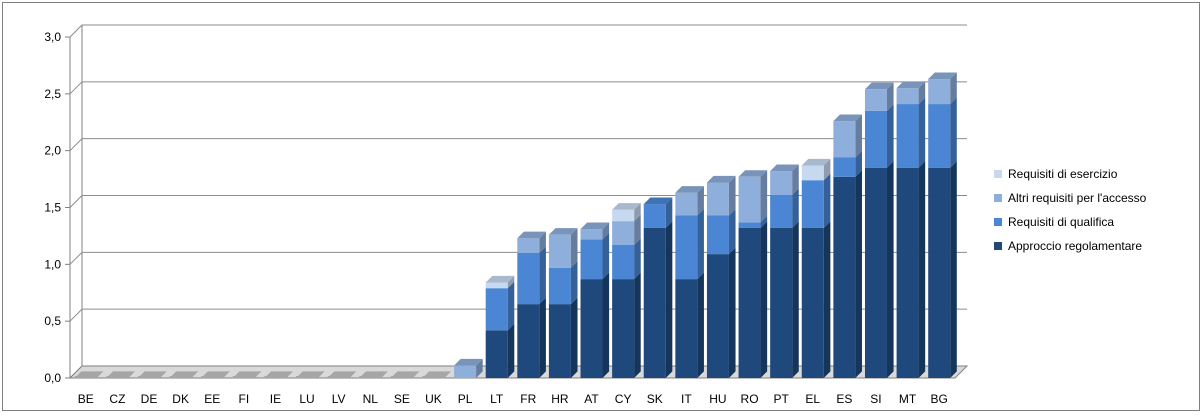 The image size is (1204, 415). What do you see at coordinates (655, 399) in the screenshot?
I see `x-tick-label: SK` at bounding box center [655, 399].